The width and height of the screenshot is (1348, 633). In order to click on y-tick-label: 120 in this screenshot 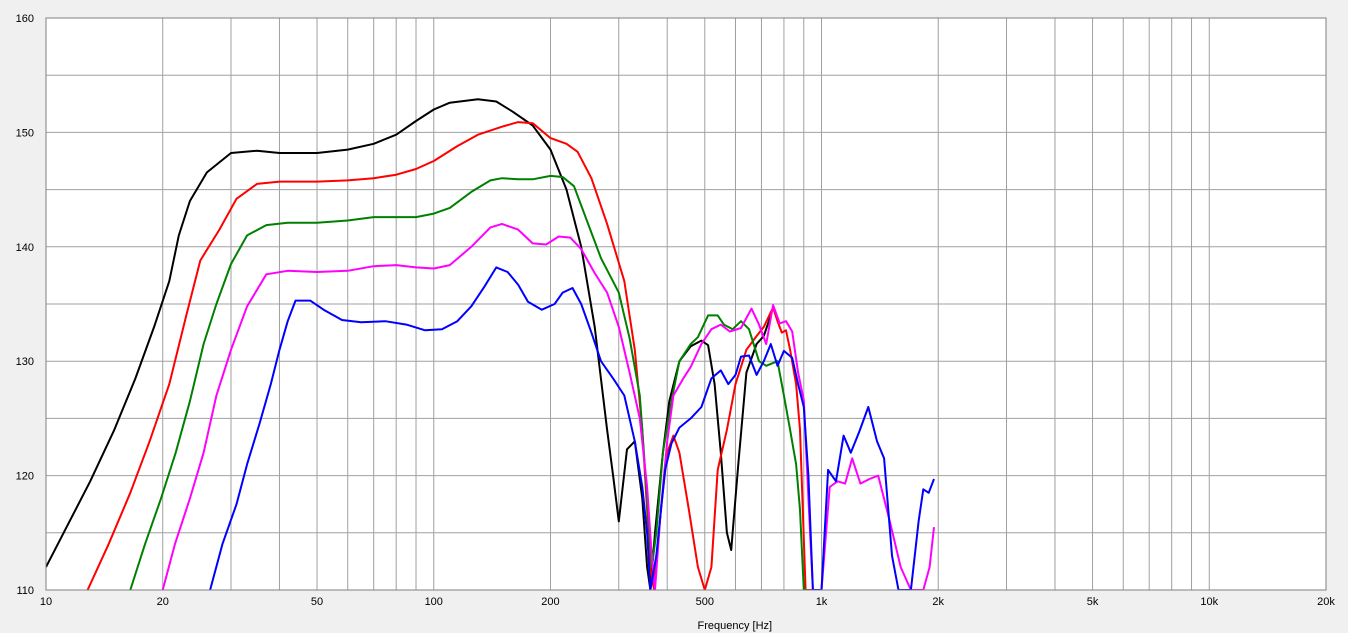, I will do `click(25, 477)`.